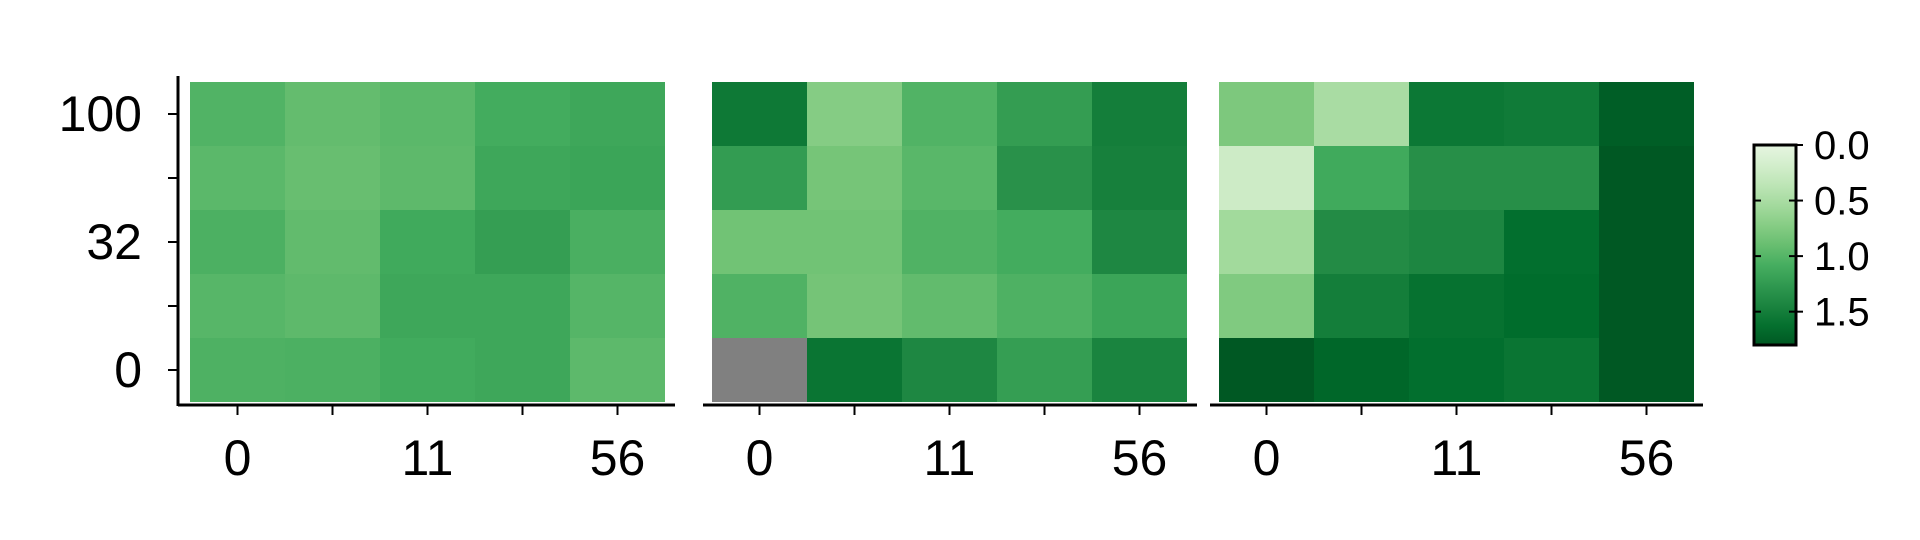 This screenshot has height=540, width=1920. Describe the element at coordinates (1842, 146) in the screenshot. I see `colorbar-tick-label: 0.0` at that location.